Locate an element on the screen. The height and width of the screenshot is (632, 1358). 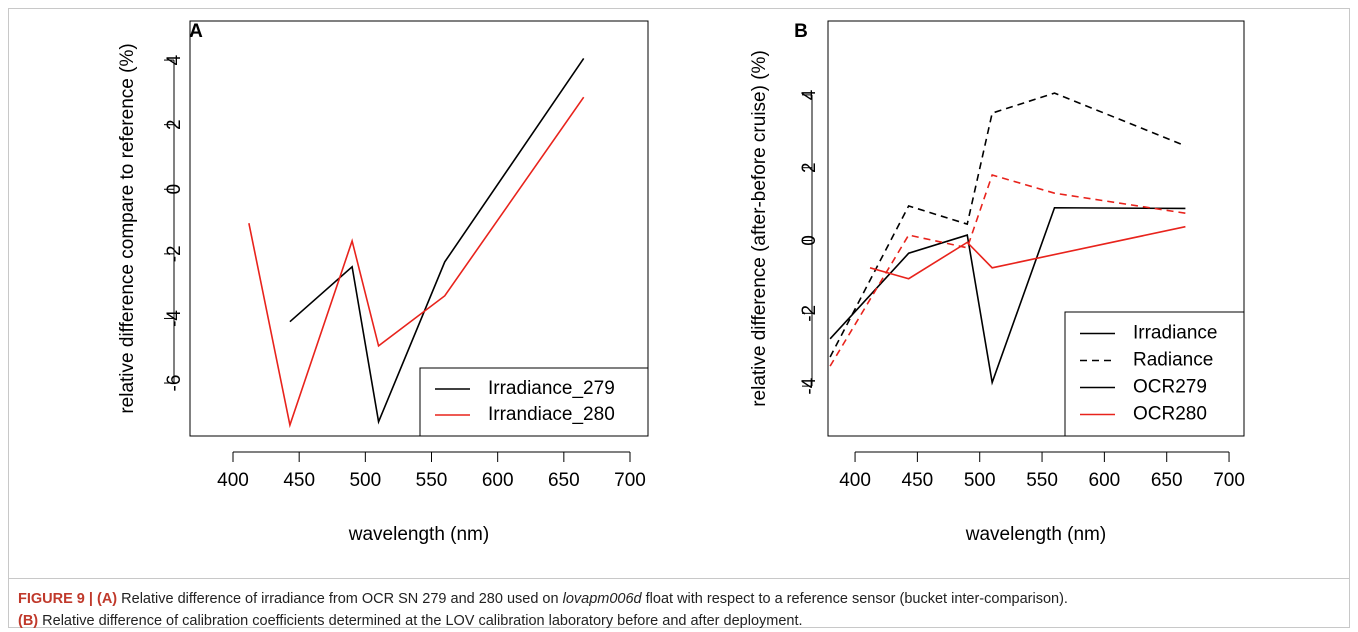
legend-label: Irrandiace_280 is located at coordinates (551, 414).